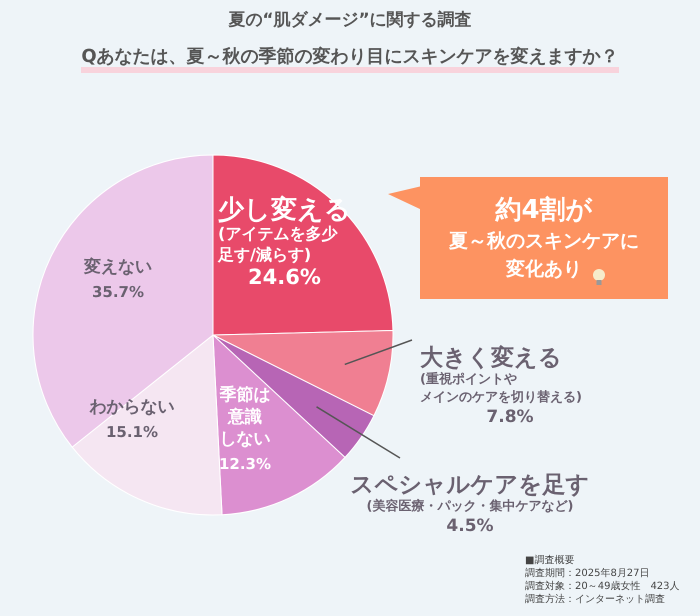 The image size is (700, 616). Describe the element at coordinates (544, 238) in the screenshot. I see `text: 約4割が夏～秋のスキンケアに変化あり` at that location.